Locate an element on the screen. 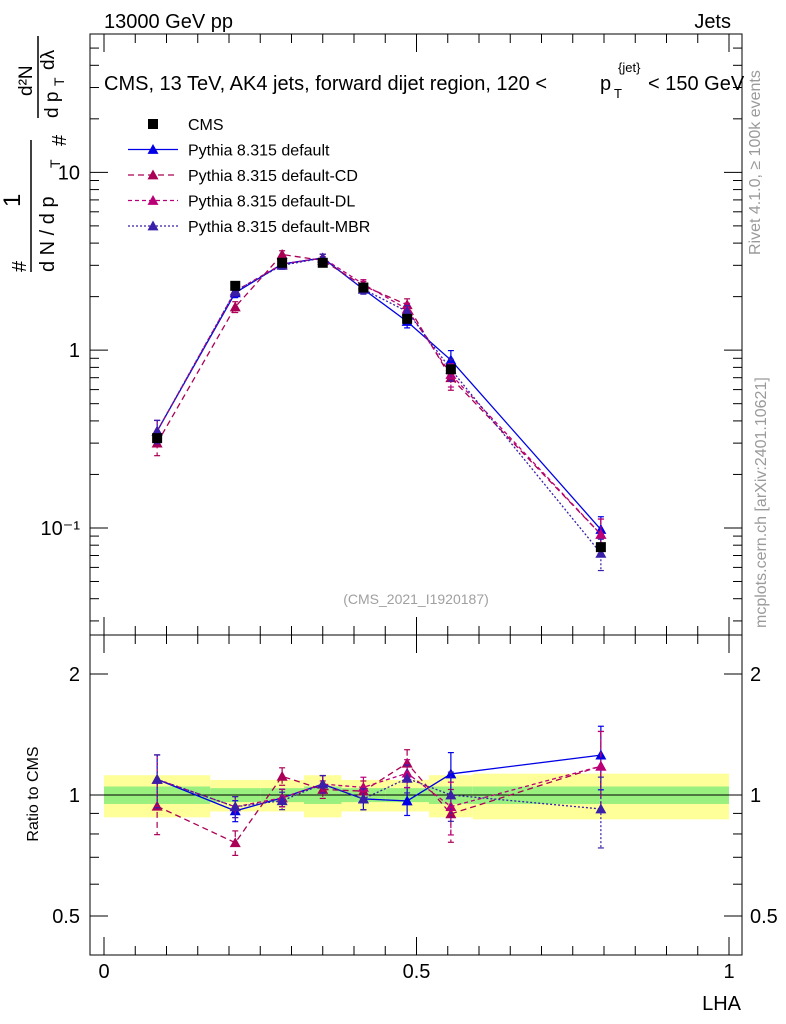 The image size is (786, 1024). ylabel-top: # 1 d N / d p T # d²N d p T dλ is located at coordinates (35, 154).